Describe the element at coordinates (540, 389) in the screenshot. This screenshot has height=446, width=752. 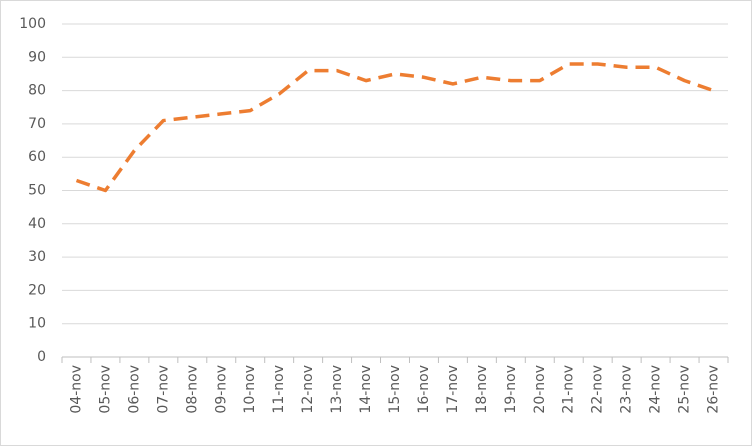
I see `x-tick-label: 20-nov` at that location.